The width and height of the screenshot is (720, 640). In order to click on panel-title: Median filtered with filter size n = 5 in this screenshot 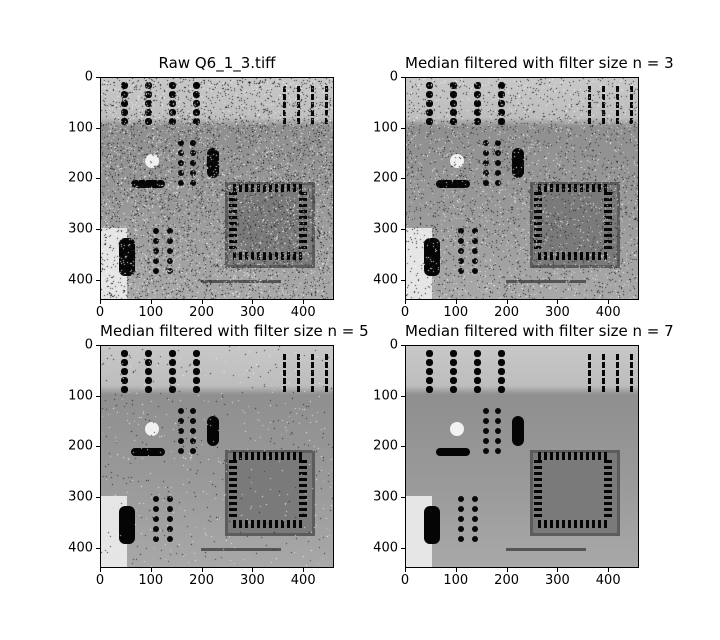, I will do `click(234, 331)`.